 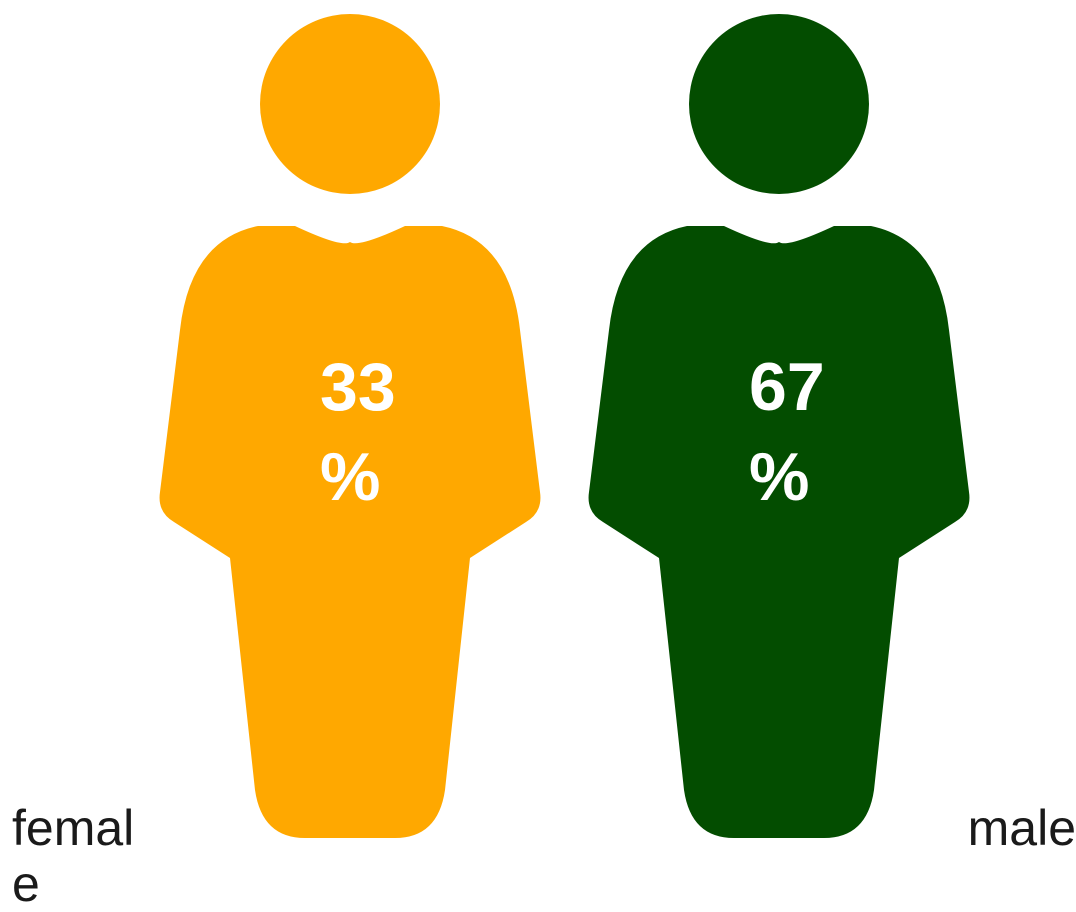 I want to click on value-label-female: 33, so click(x=358, y=387).